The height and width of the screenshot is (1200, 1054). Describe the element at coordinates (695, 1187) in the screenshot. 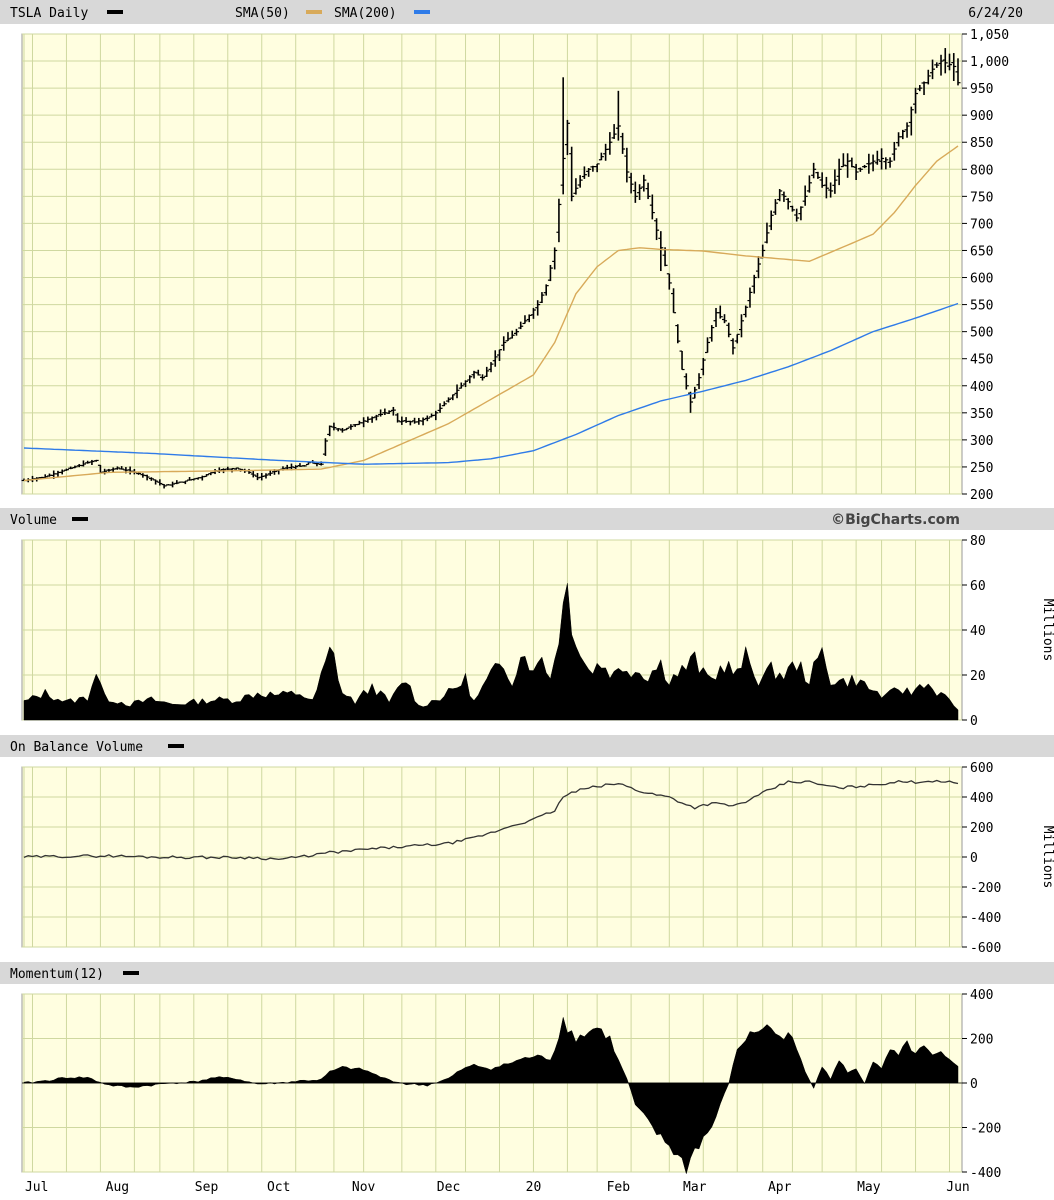

I see `x-tick-label: Mar` at that location.